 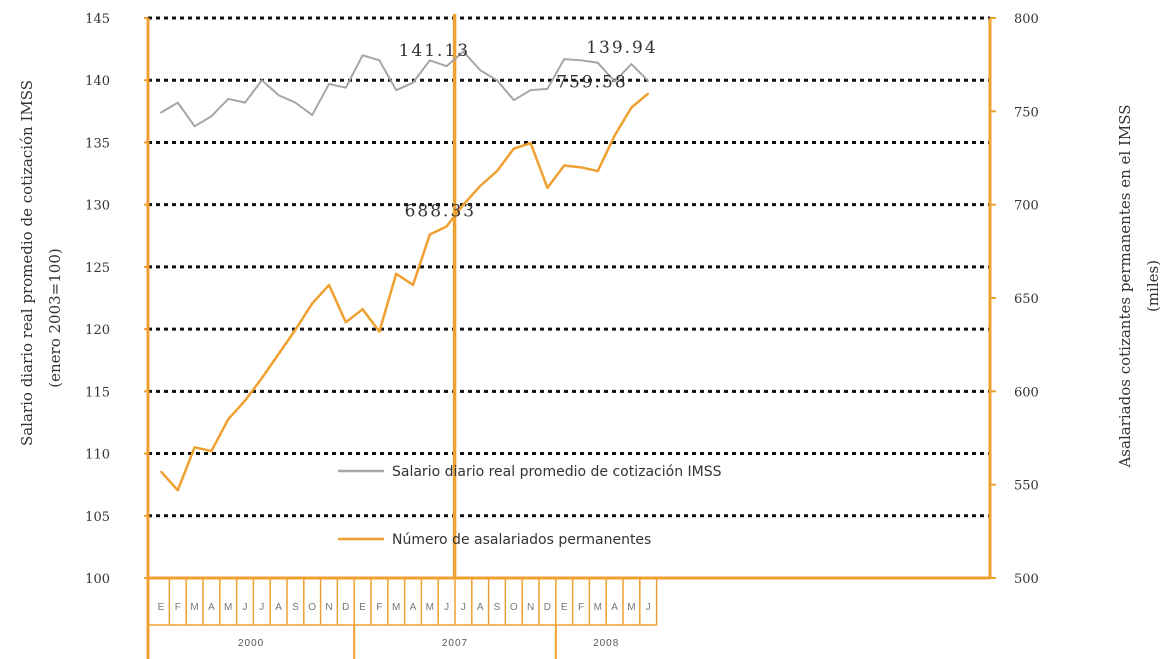 I want to click on legend-label-asalariados: Número de asalariados permanentes, so click(x=521, y=540).